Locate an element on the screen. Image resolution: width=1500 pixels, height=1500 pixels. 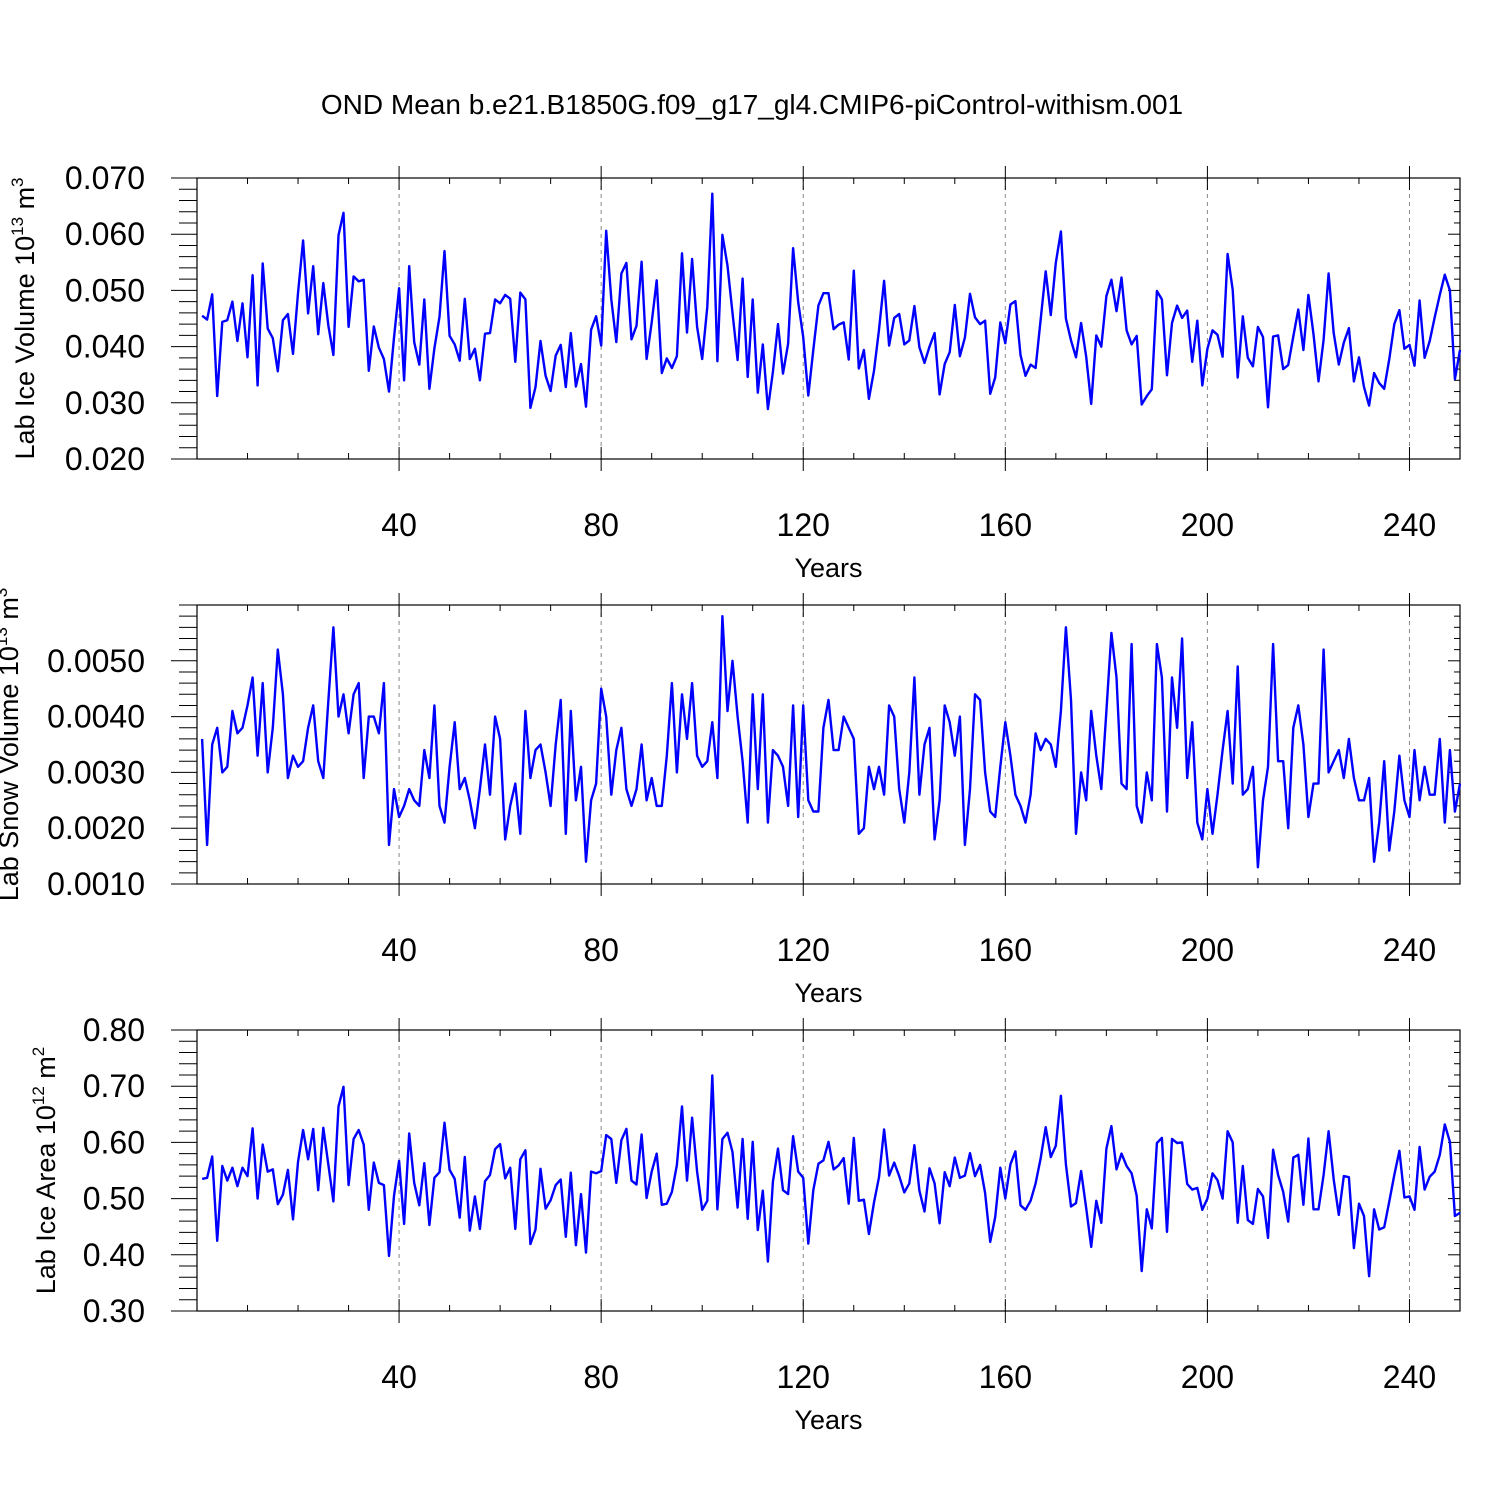
y-tick-label: 0.40 is located at coordinates (114, 1255).